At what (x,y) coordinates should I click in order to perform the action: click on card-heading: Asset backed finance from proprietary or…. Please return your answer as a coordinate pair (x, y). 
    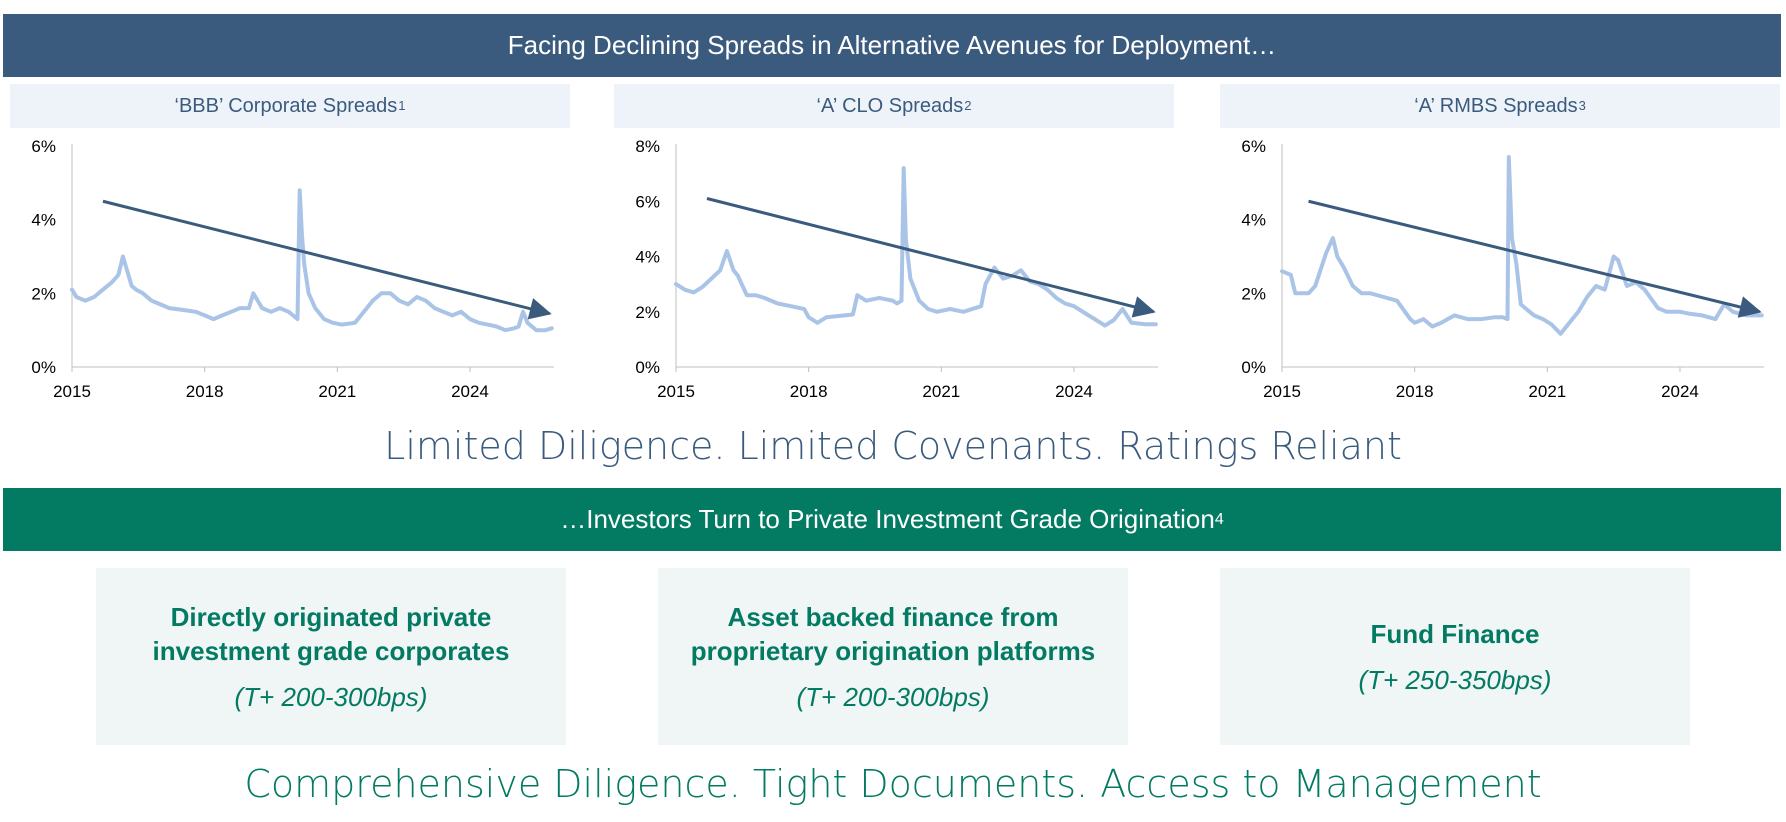
    Looking at the image, I should click on (893, 634).